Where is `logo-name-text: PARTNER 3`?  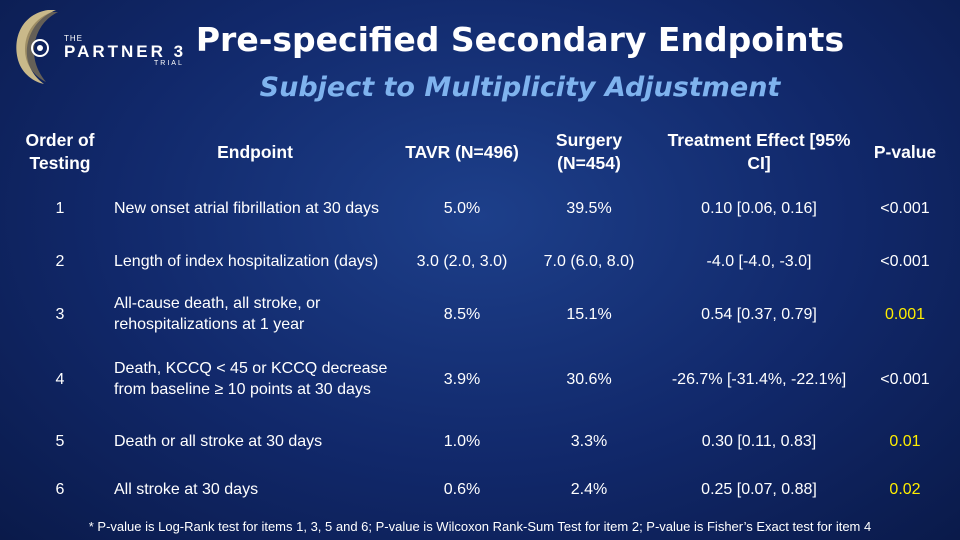 logo-name-text: PARTNER 3 is located at coordinates (125, 51).